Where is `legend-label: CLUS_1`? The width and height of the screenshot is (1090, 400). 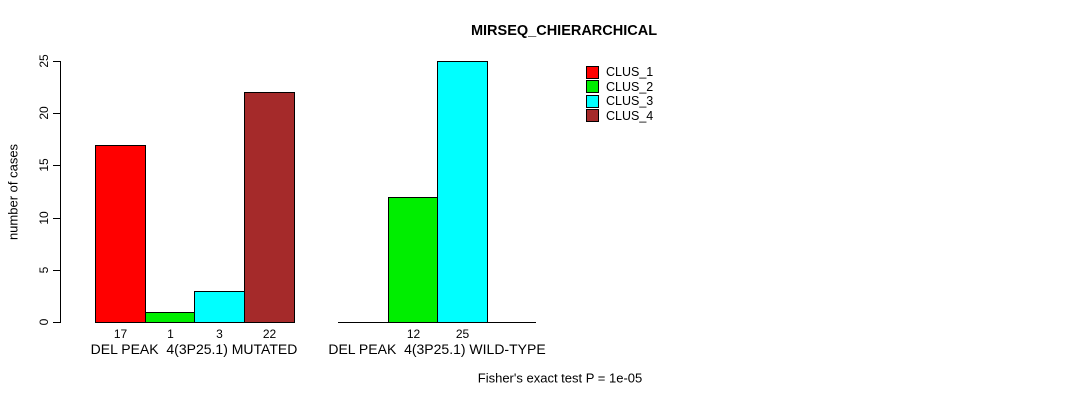
legend-label: CLUS_1 is located at coordinates (630, 72).